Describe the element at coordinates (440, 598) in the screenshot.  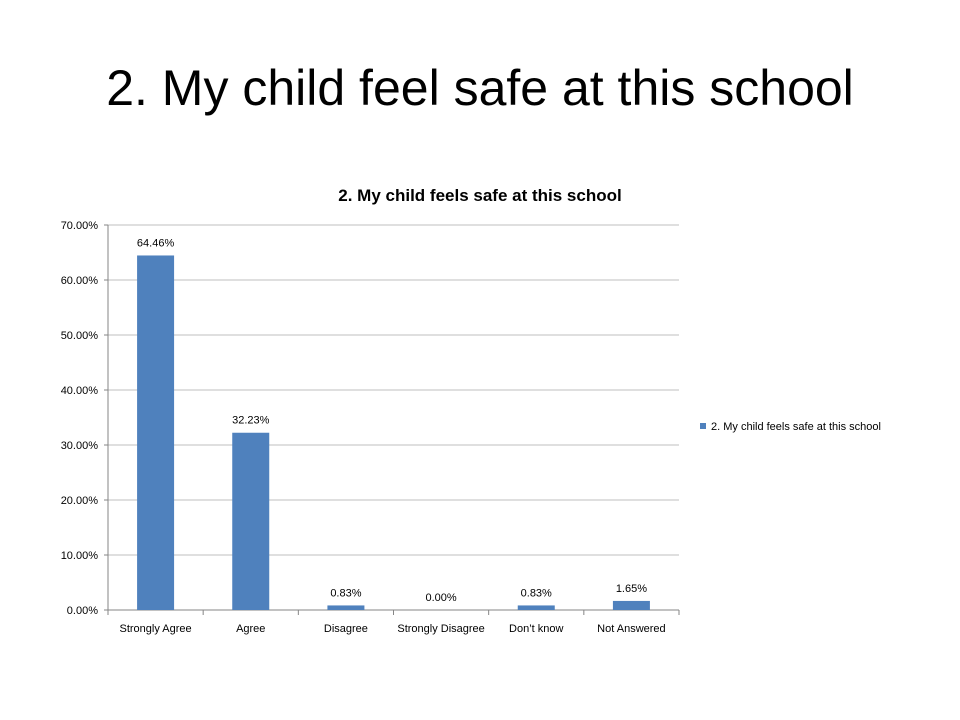
I see `data-label: 0.00%` at that location.